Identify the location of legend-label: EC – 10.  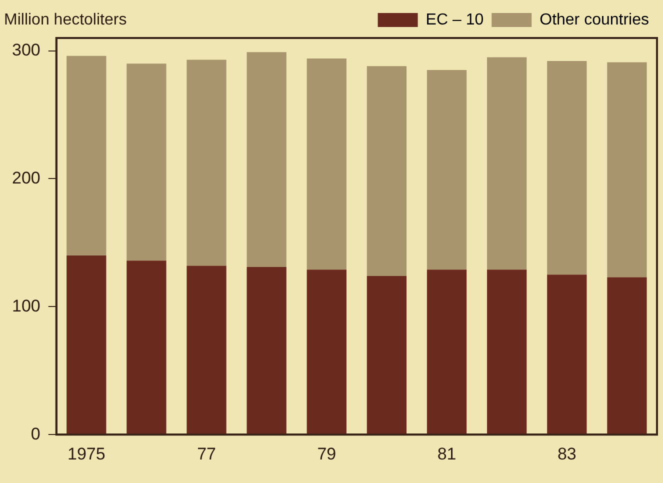
(455, 19).